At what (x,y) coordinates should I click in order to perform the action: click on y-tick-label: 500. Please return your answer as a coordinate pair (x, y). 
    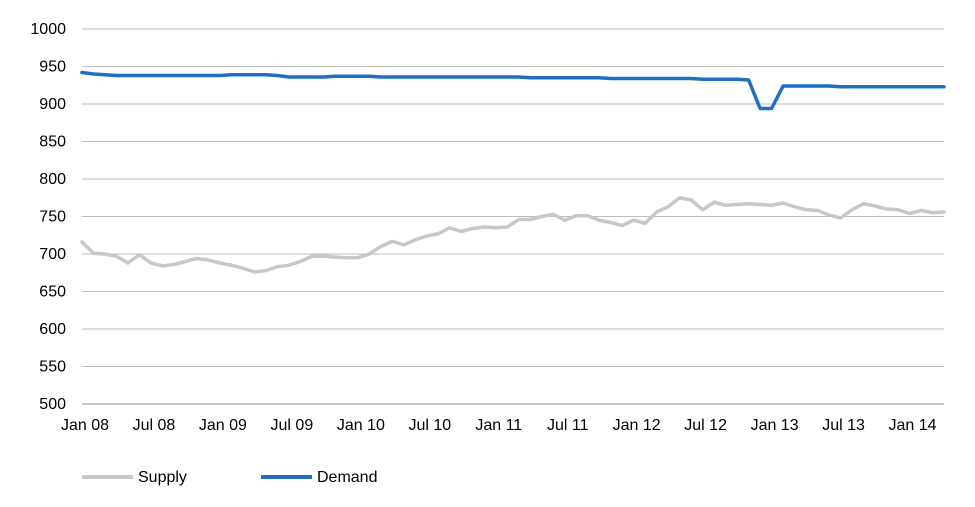
    Looking at the image, I should click on (52, 404).